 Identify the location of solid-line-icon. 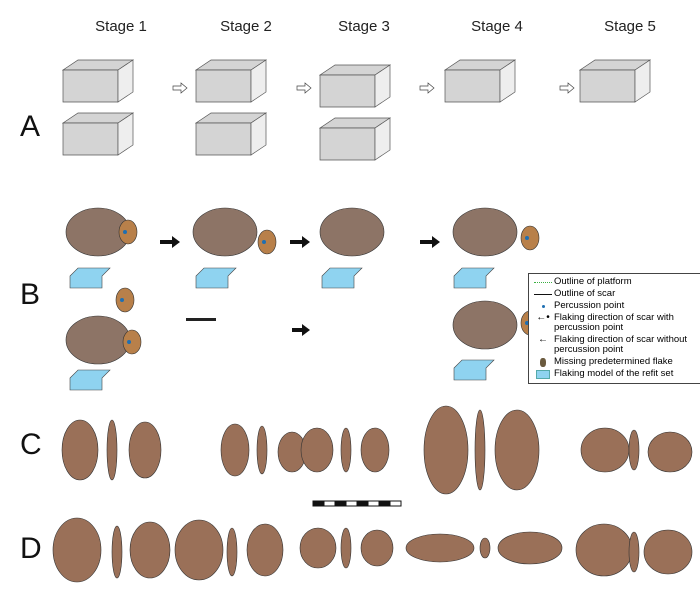
(543, 294).